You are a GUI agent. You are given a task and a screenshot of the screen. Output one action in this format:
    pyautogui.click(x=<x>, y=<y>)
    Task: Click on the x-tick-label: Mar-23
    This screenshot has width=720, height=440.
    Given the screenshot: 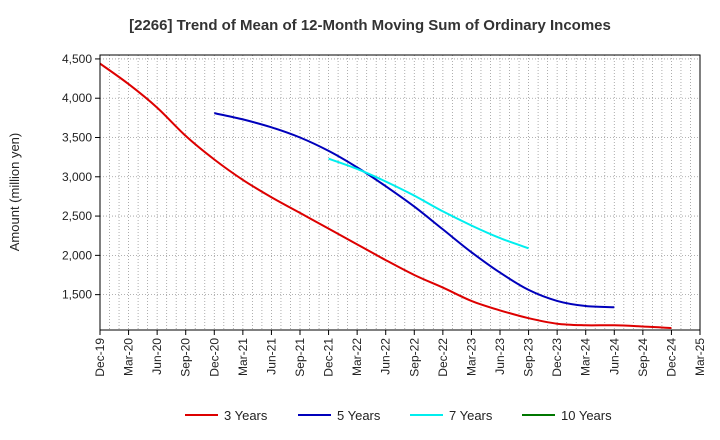 What is the action you would take?
    pyautogui.click(x=471, y=357)
    